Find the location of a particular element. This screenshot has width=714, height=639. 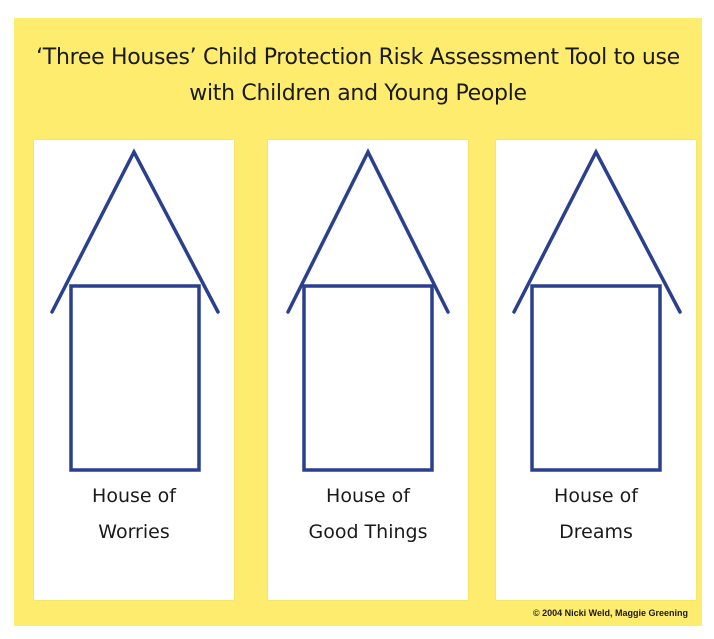

house-label-line-2: Good Things is located at coordinates (368, 532).